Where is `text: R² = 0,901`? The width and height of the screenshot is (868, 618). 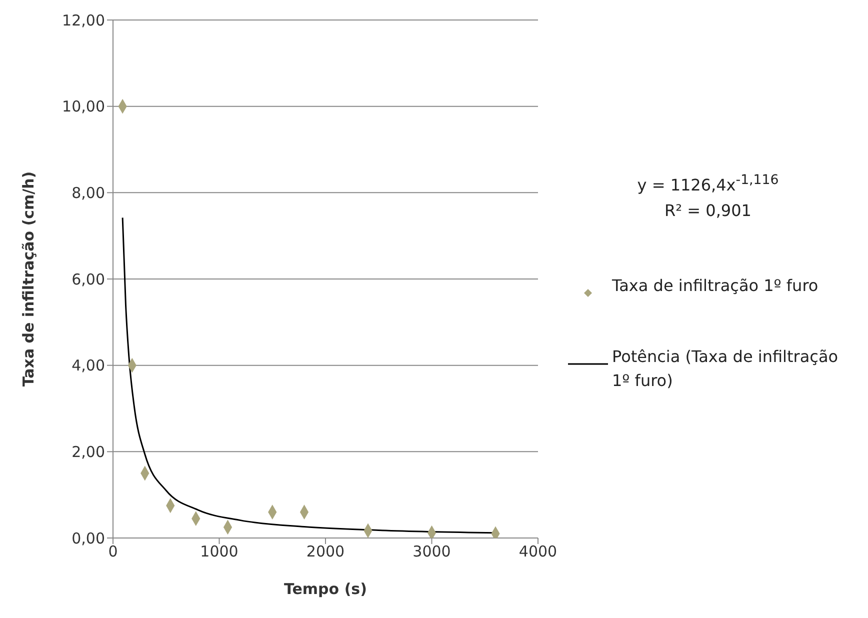 text: R² = 0,901 is located at coordinates (708, 211).